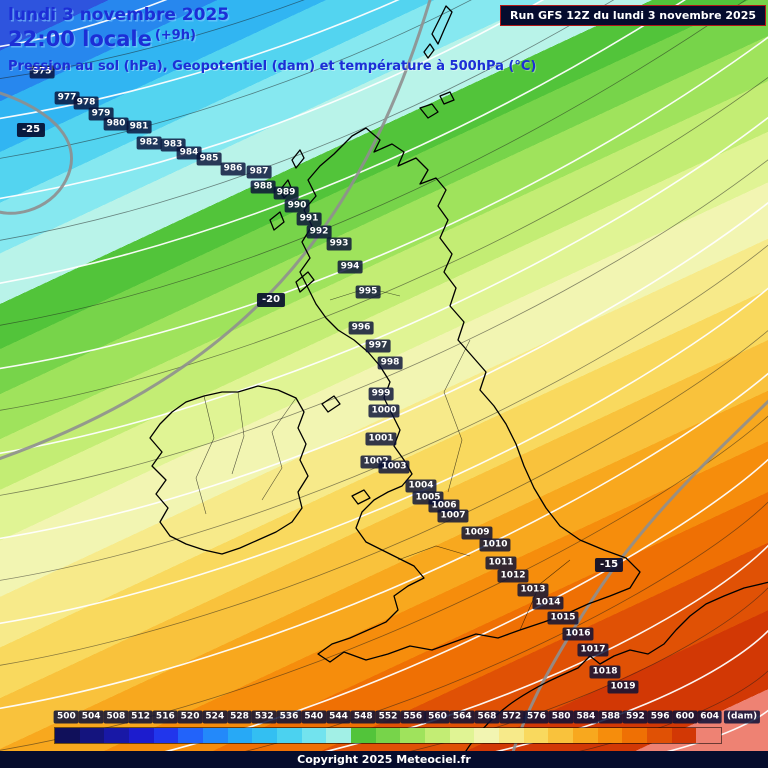  Describe the element at coordinates (80, 39) in the screenshot. I see `time-value: 22:00 locale` at that location.